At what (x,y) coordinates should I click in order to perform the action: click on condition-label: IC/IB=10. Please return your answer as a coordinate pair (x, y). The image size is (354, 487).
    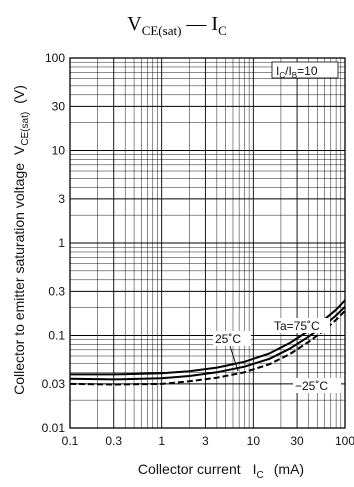
    Looking at the image, I should click on (305, 70).